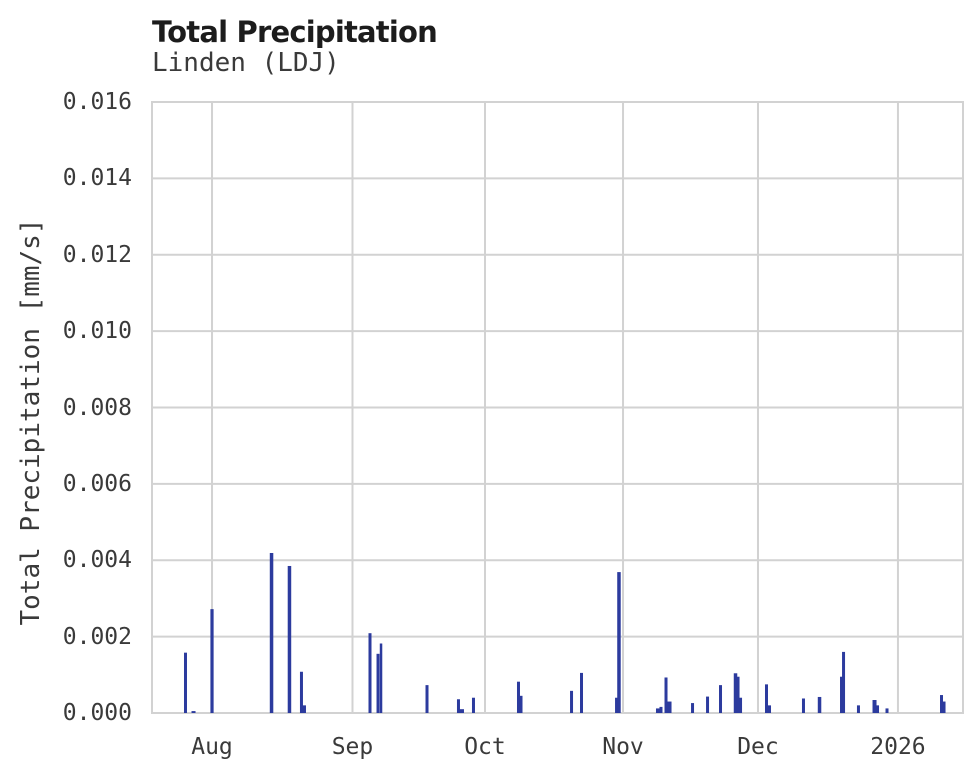  Describe the element at coordinates (97, 102) in the screenshot. I see `y-tick-label: 0.016` at that location.